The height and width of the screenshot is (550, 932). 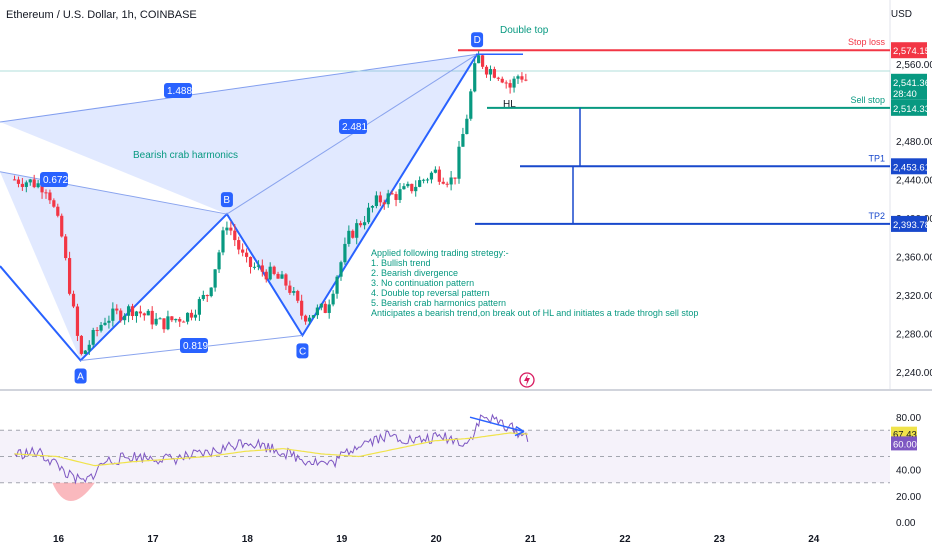 What do you see at coordinates (114, 193) in the screenshot?
I see `xb-line` at bounding box center [114, 193].